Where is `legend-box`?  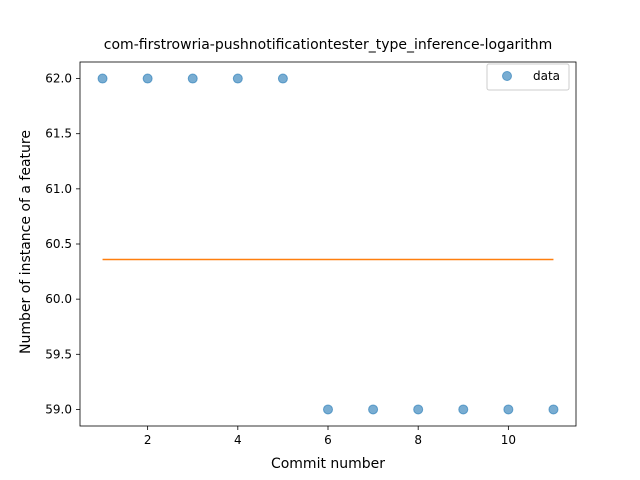
legend-box is located at coordinates (528, 77).